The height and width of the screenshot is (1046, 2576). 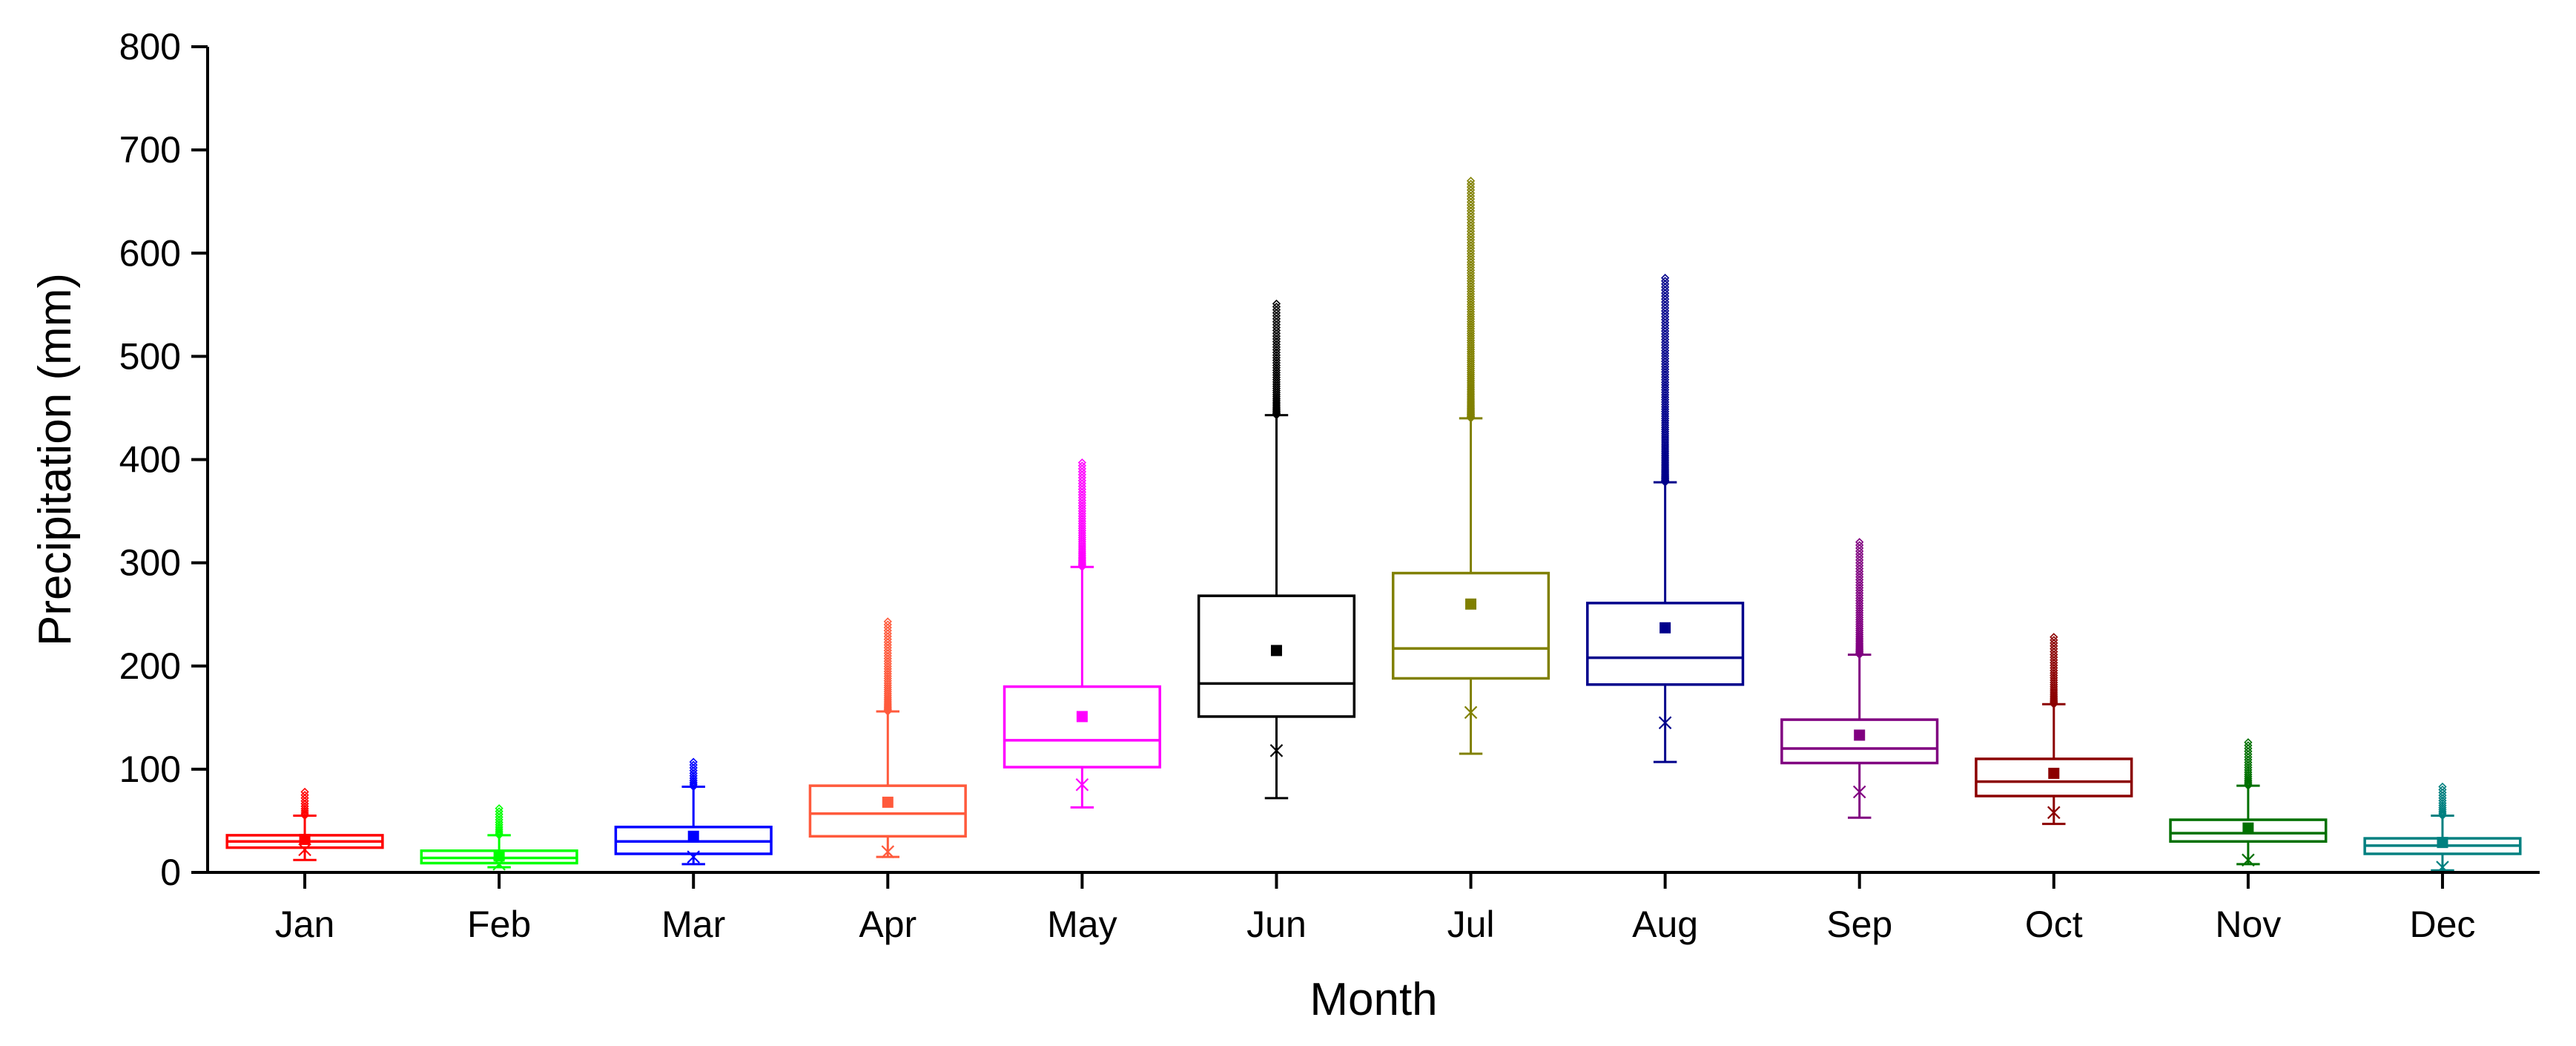 I want to click on y-axis-ticks: 0 100 200 300 400 500 600 700 800, so click(x=163, y=459).